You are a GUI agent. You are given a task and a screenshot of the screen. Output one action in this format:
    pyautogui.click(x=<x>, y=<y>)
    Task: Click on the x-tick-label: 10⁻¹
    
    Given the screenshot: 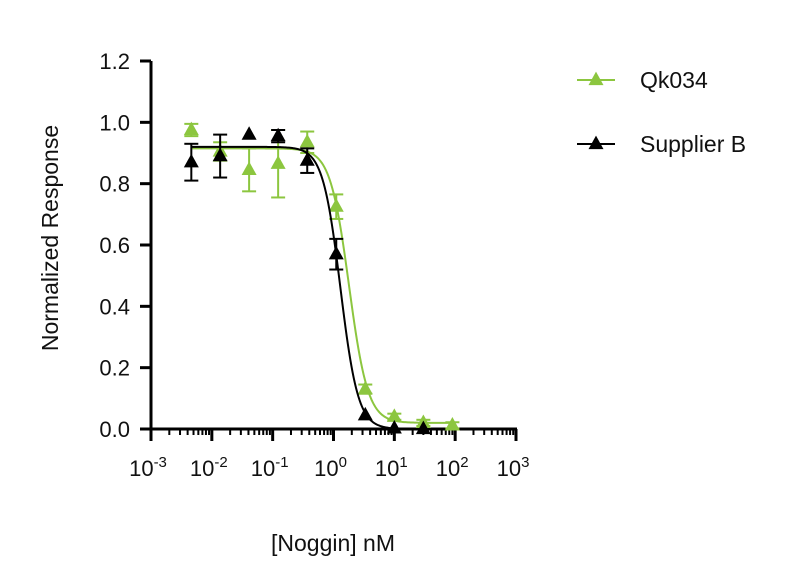 What is the action you would take?
    pyautogui.click(x=270, y=467)
    